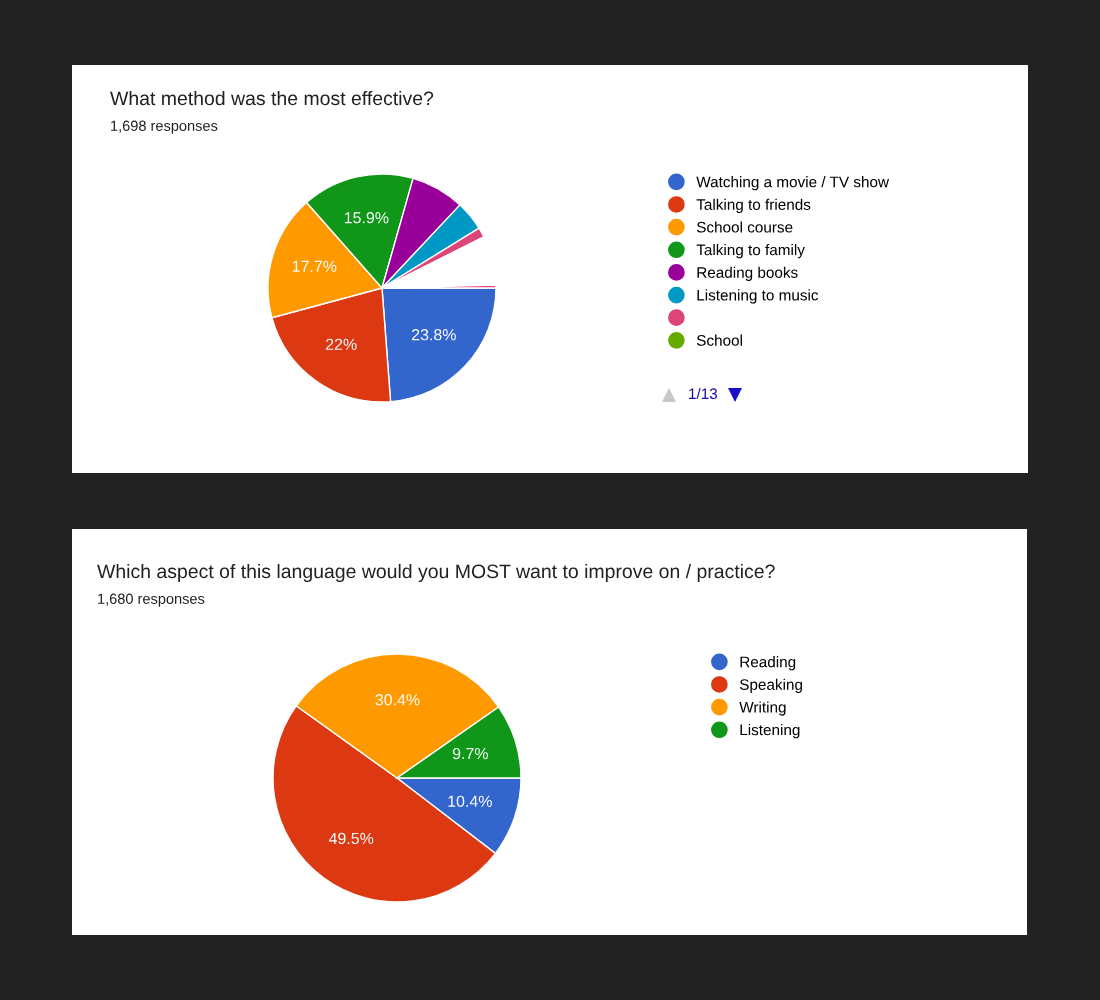 This screenshot has height=1000, width=1100. Describe the element at coordinates (341, 344) in the screenshot. I see `data-label: 22%` at that location.